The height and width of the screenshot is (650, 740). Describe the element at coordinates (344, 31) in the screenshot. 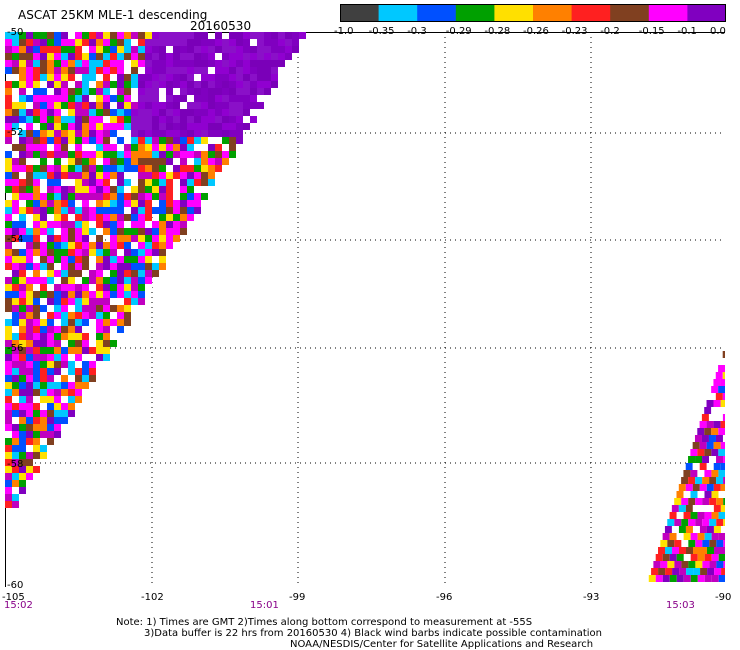

I see `colorbar-label: -1.0` at that location.